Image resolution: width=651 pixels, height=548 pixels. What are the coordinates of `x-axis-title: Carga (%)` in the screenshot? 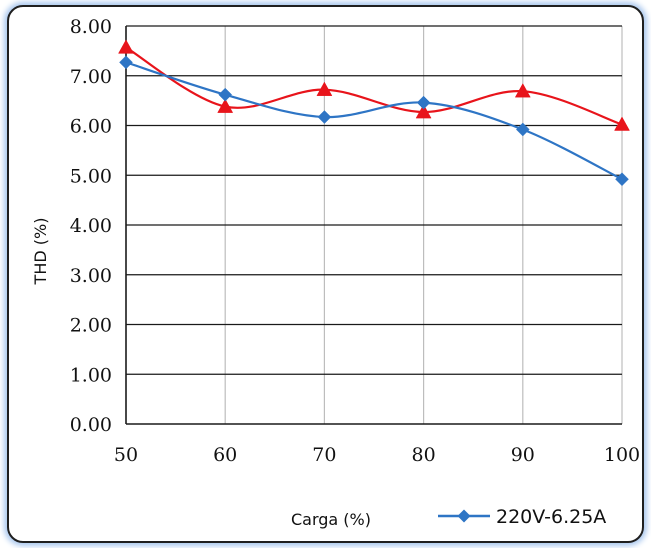 It's located at (331, 519).